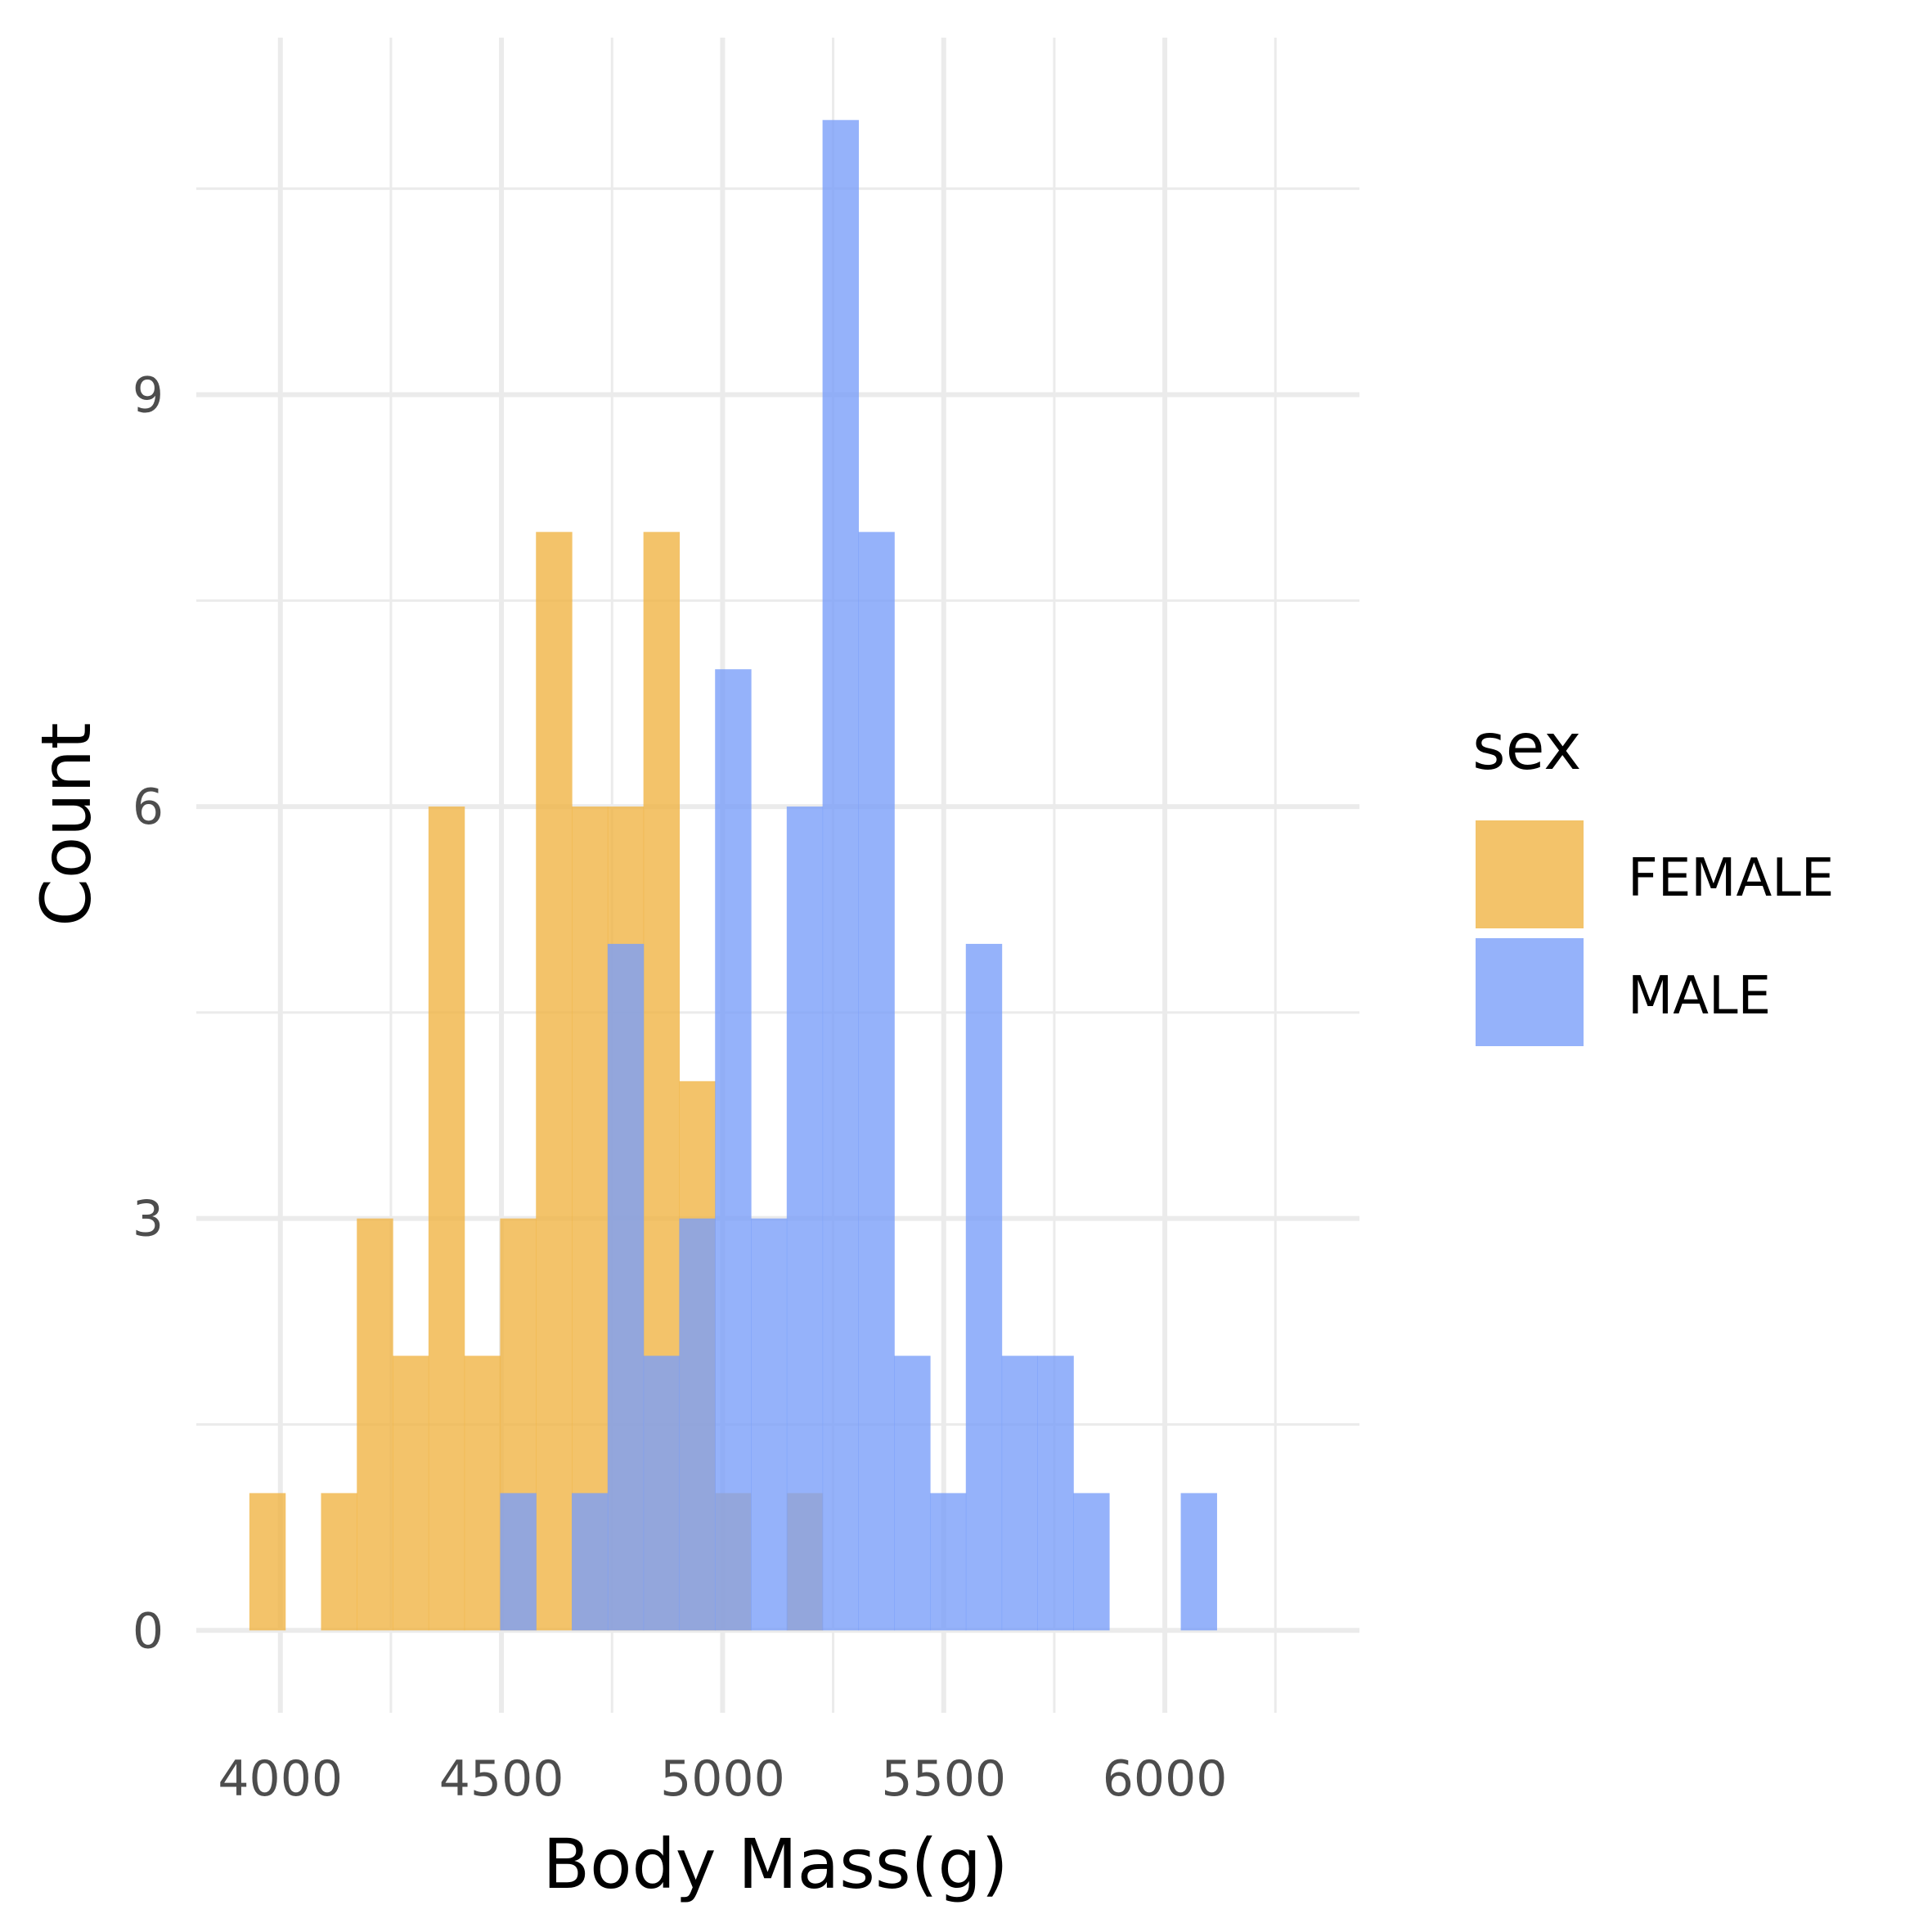 This screenshot has height=1932, width=1932. I want to click on legend-title: sex, so click(1526, 748).